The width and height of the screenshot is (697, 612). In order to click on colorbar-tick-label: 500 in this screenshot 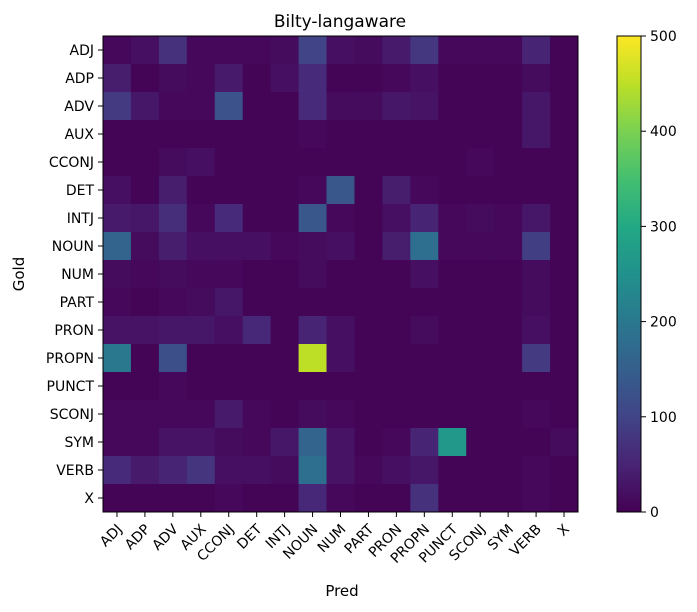, I will do `click(663, 37)`.